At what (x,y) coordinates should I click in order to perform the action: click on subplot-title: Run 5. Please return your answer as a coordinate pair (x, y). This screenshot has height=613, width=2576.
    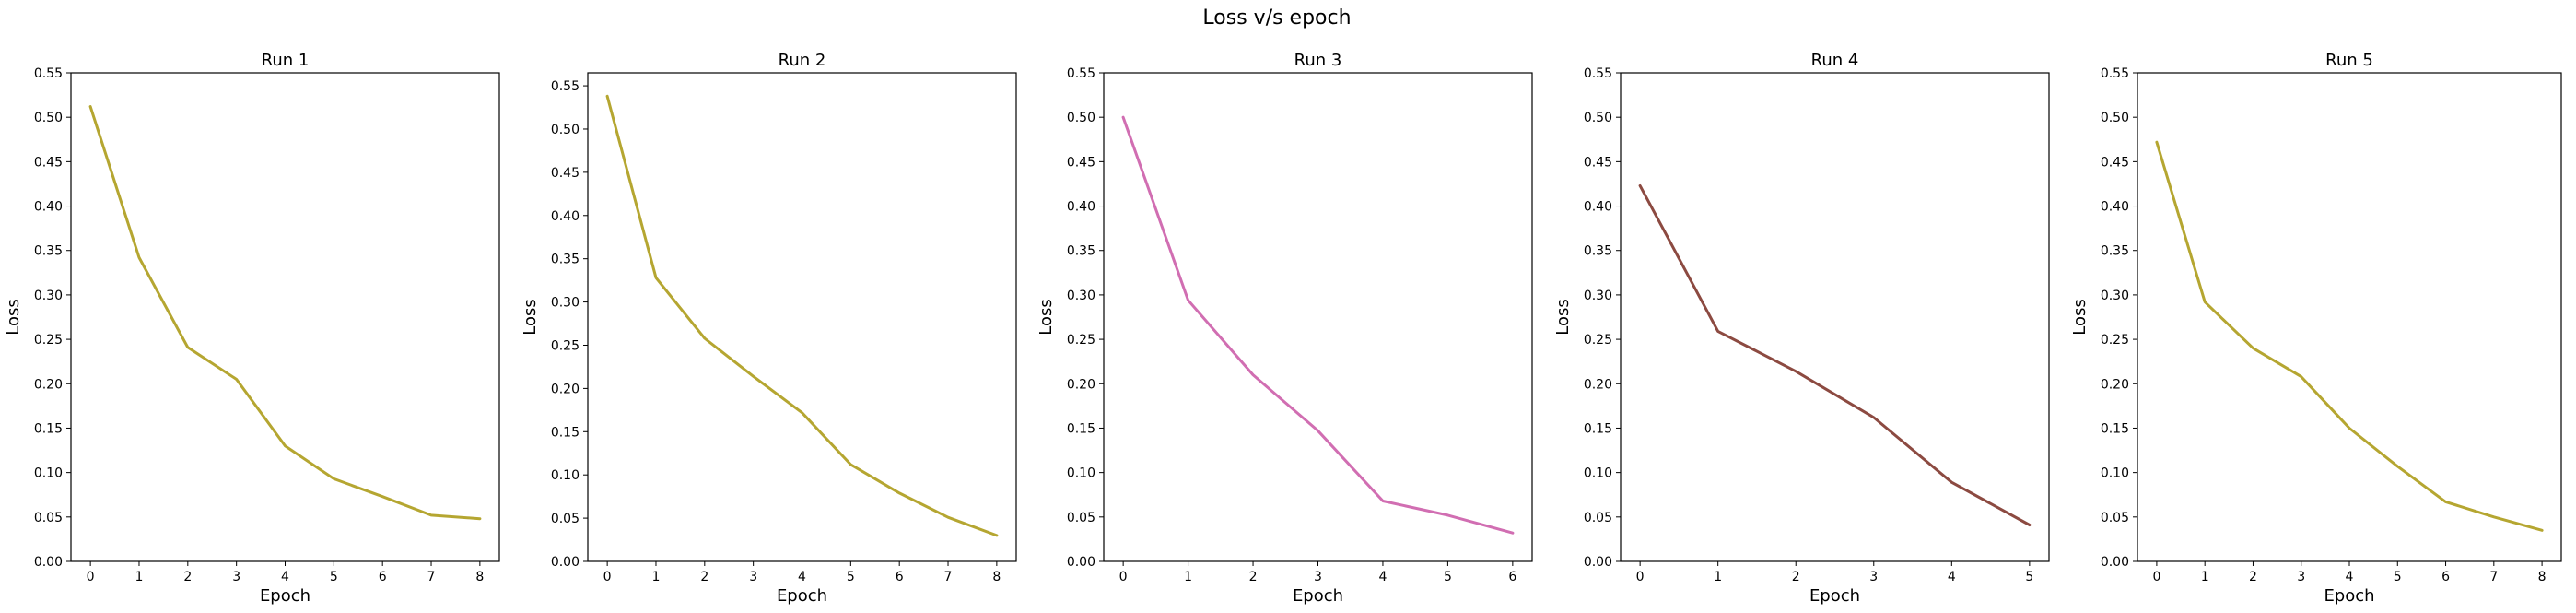
    Looking at the image, I should click on (2349, 61).